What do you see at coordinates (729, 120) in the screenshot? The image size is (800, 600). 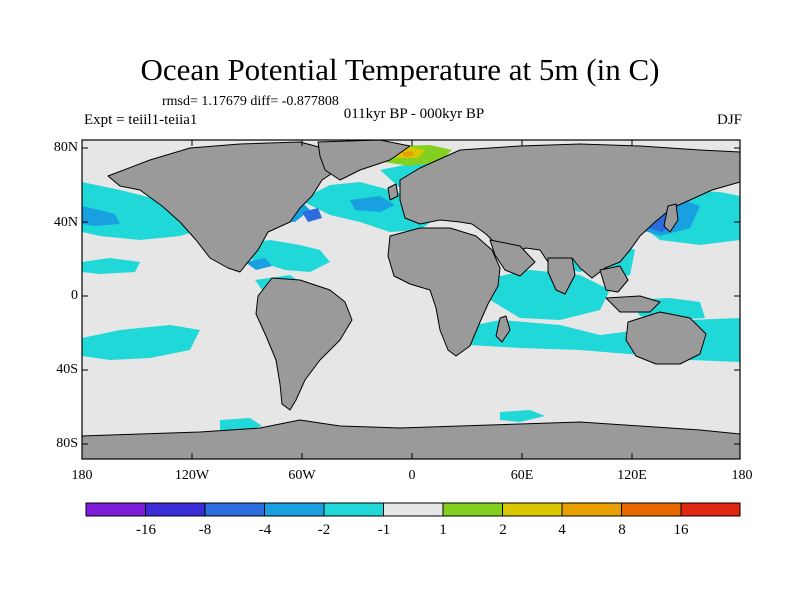 I see `season-label: DJF` at bounding box center [729, 120].